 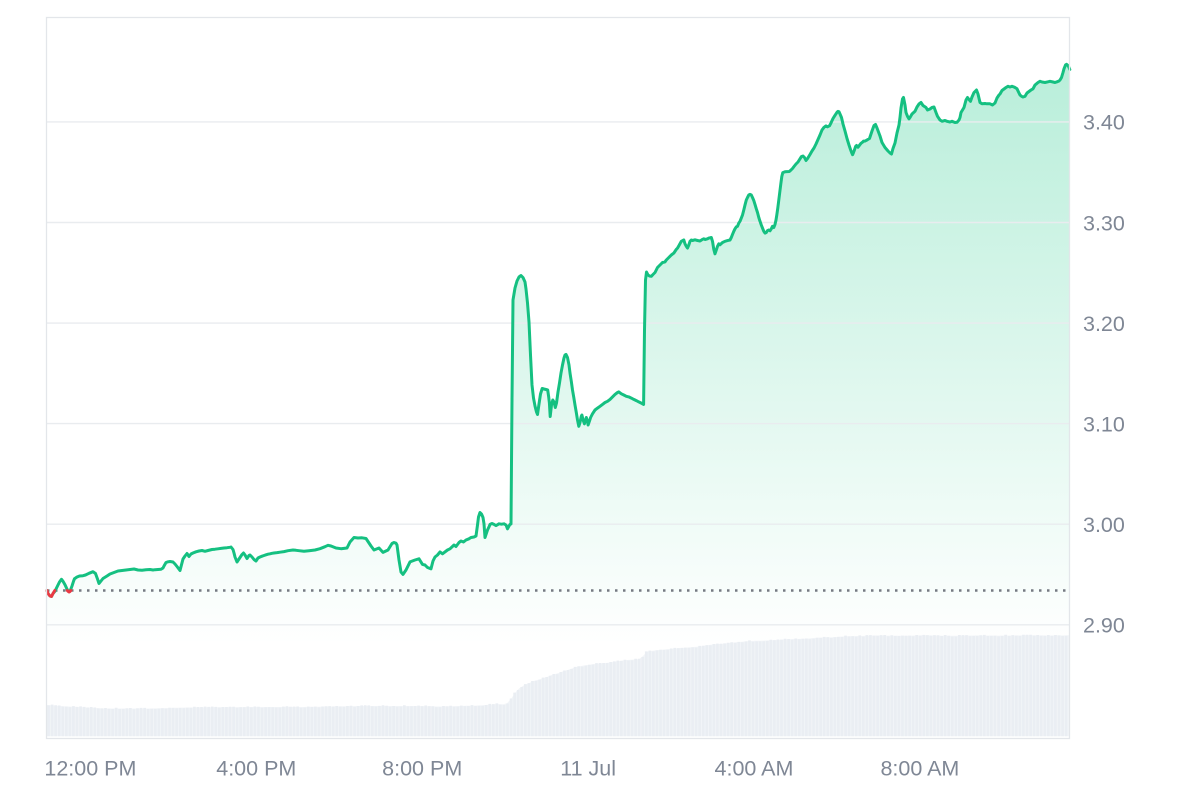 I want to click on svg-text: 4:00 AM, so click(x=754, y=769).